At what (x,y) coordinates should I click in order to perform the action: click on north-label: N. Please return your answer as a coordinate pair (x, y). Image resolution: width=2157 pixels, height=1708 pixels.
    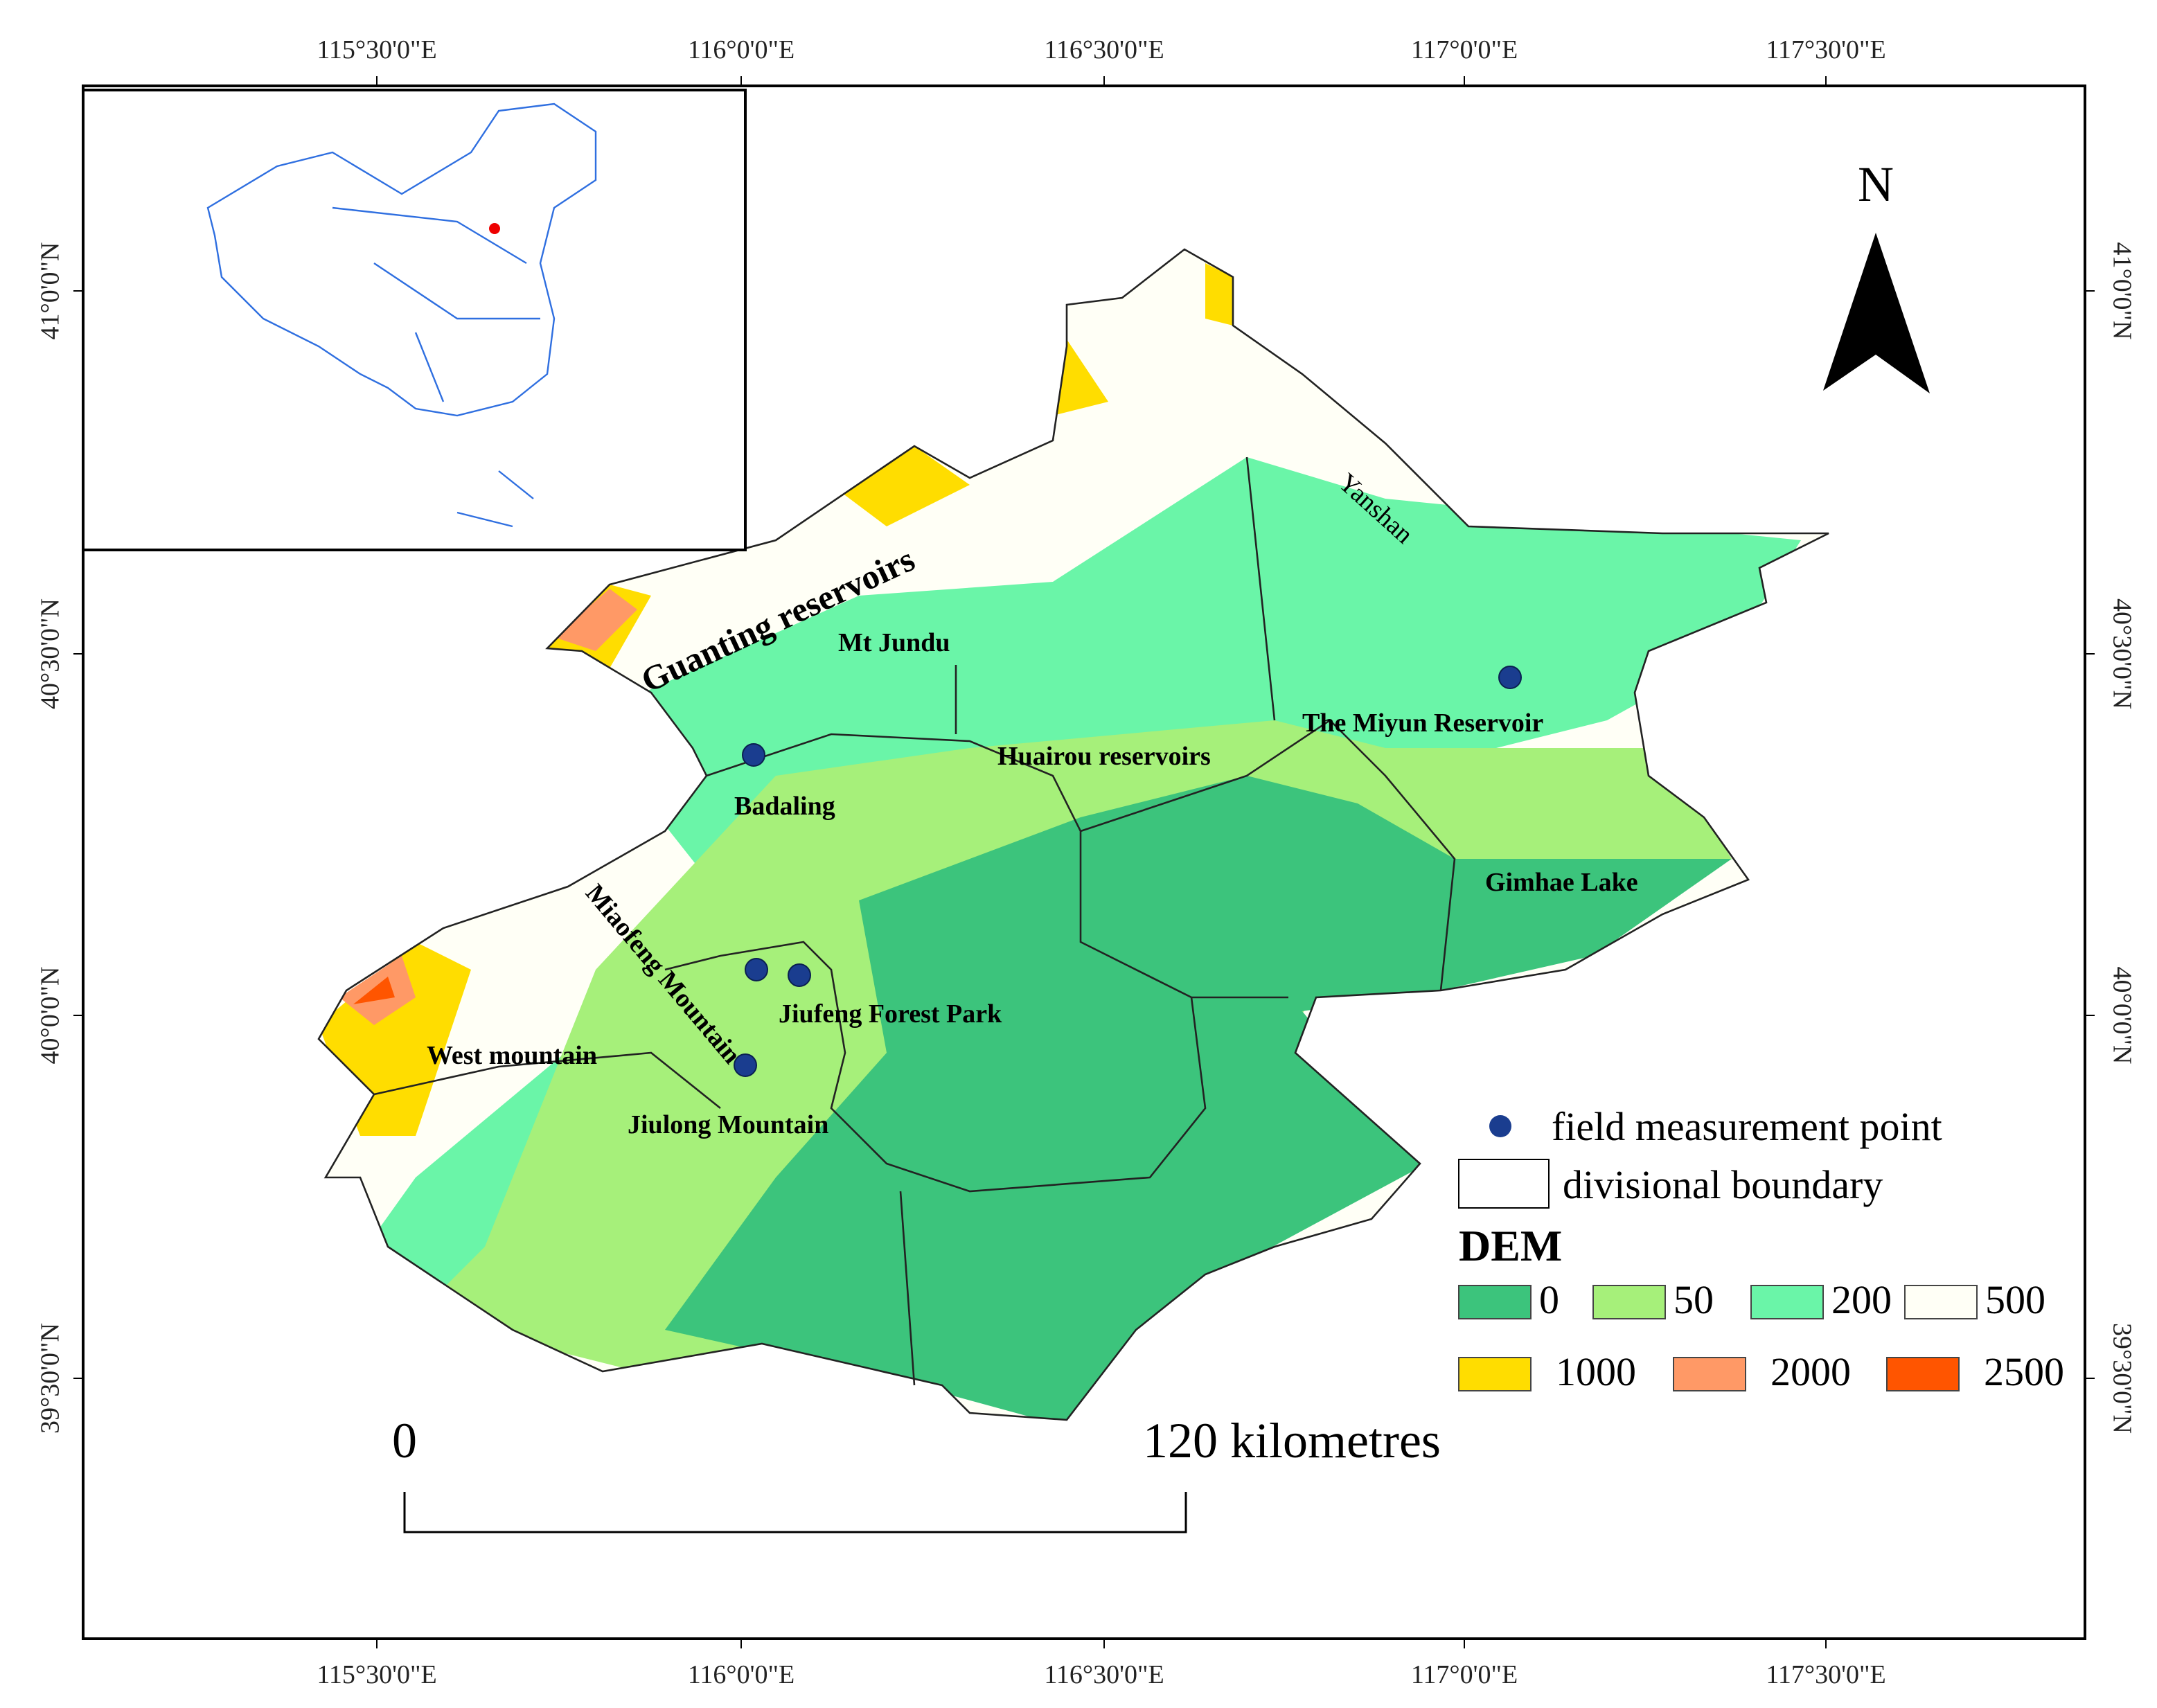
    Looking at the image, I should click on (1876, 184).